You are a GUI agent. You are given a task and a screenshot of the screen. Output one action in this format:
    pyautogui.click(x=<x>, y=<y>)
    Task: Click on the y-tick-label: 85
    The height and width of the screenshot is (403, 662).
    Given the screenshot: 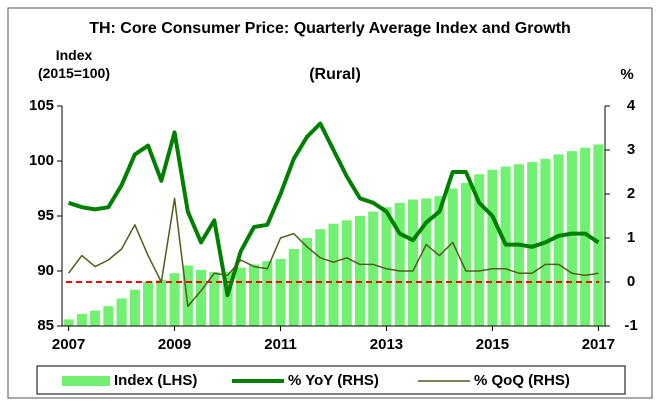 What is the action you would take?
    pyautogui.click(x=45, y=325)
    